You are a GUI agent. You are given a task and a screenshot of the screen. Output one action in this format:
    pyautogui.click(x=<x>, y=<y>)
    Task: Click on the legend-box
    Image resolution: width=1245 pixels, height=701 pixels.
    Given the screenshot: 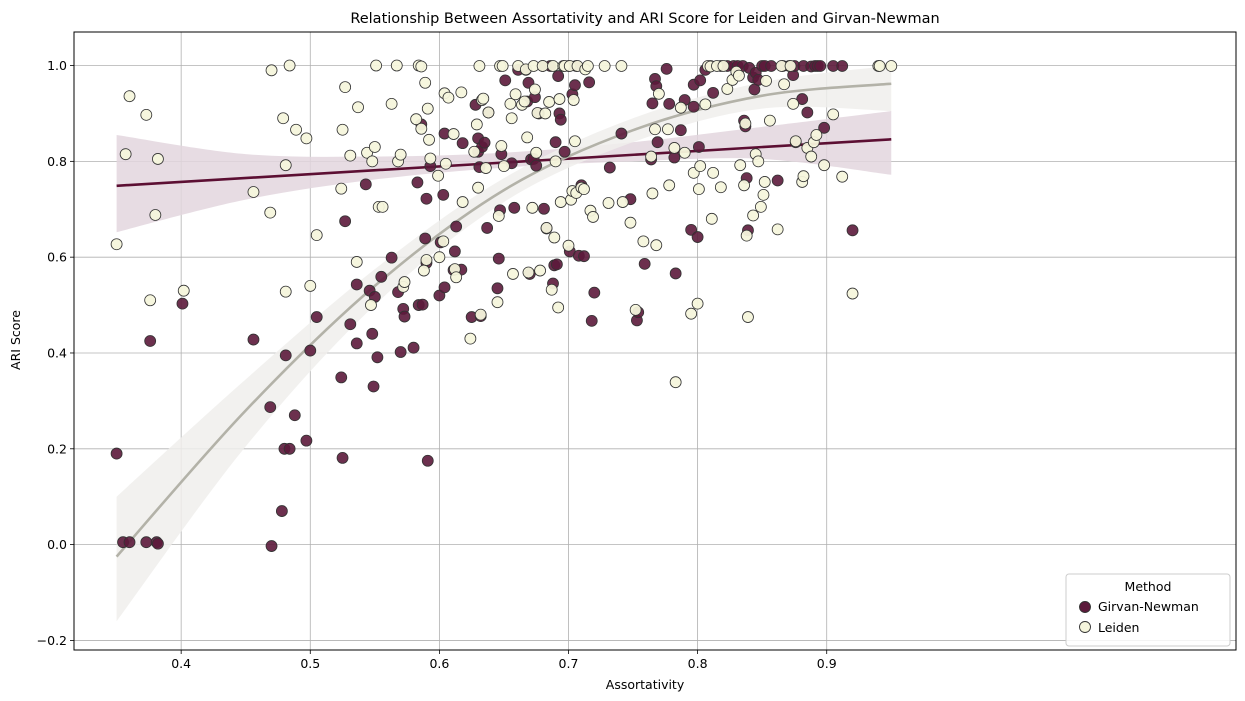 What is the action you would take?
    pyautogui.click(x=1148, y=610)
    